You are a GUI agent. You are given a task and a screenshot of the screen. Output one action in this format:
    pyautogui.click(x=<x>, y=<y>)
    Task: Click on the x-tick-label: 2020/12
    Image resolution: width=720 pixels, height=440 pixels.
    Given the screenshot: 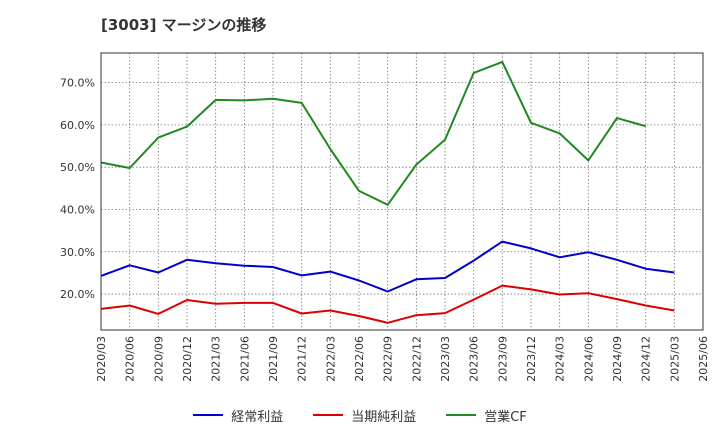 What is the action you would take?
    pyautogui.click(x=187, y=359)
    